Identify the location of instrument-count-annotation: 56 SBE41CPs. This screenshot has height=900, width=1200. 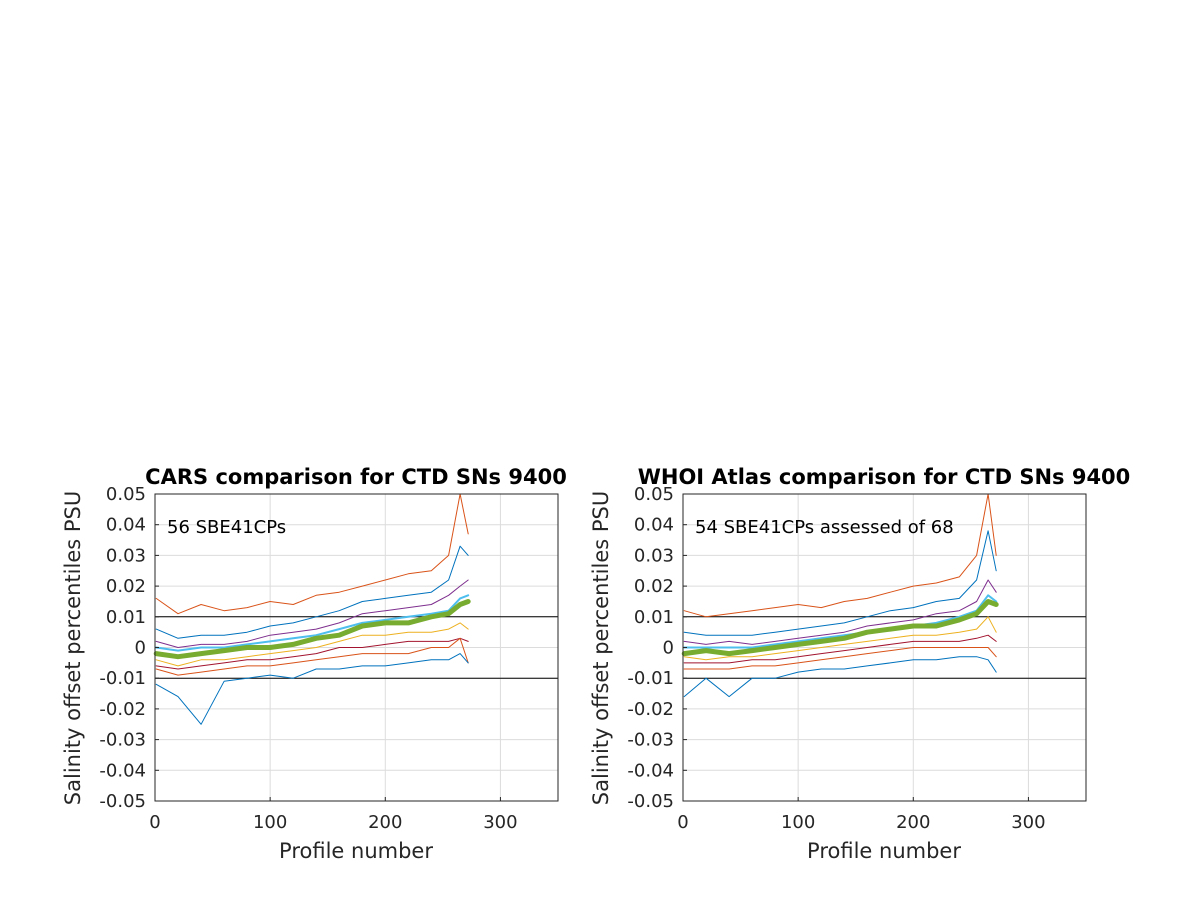
(226, 527).